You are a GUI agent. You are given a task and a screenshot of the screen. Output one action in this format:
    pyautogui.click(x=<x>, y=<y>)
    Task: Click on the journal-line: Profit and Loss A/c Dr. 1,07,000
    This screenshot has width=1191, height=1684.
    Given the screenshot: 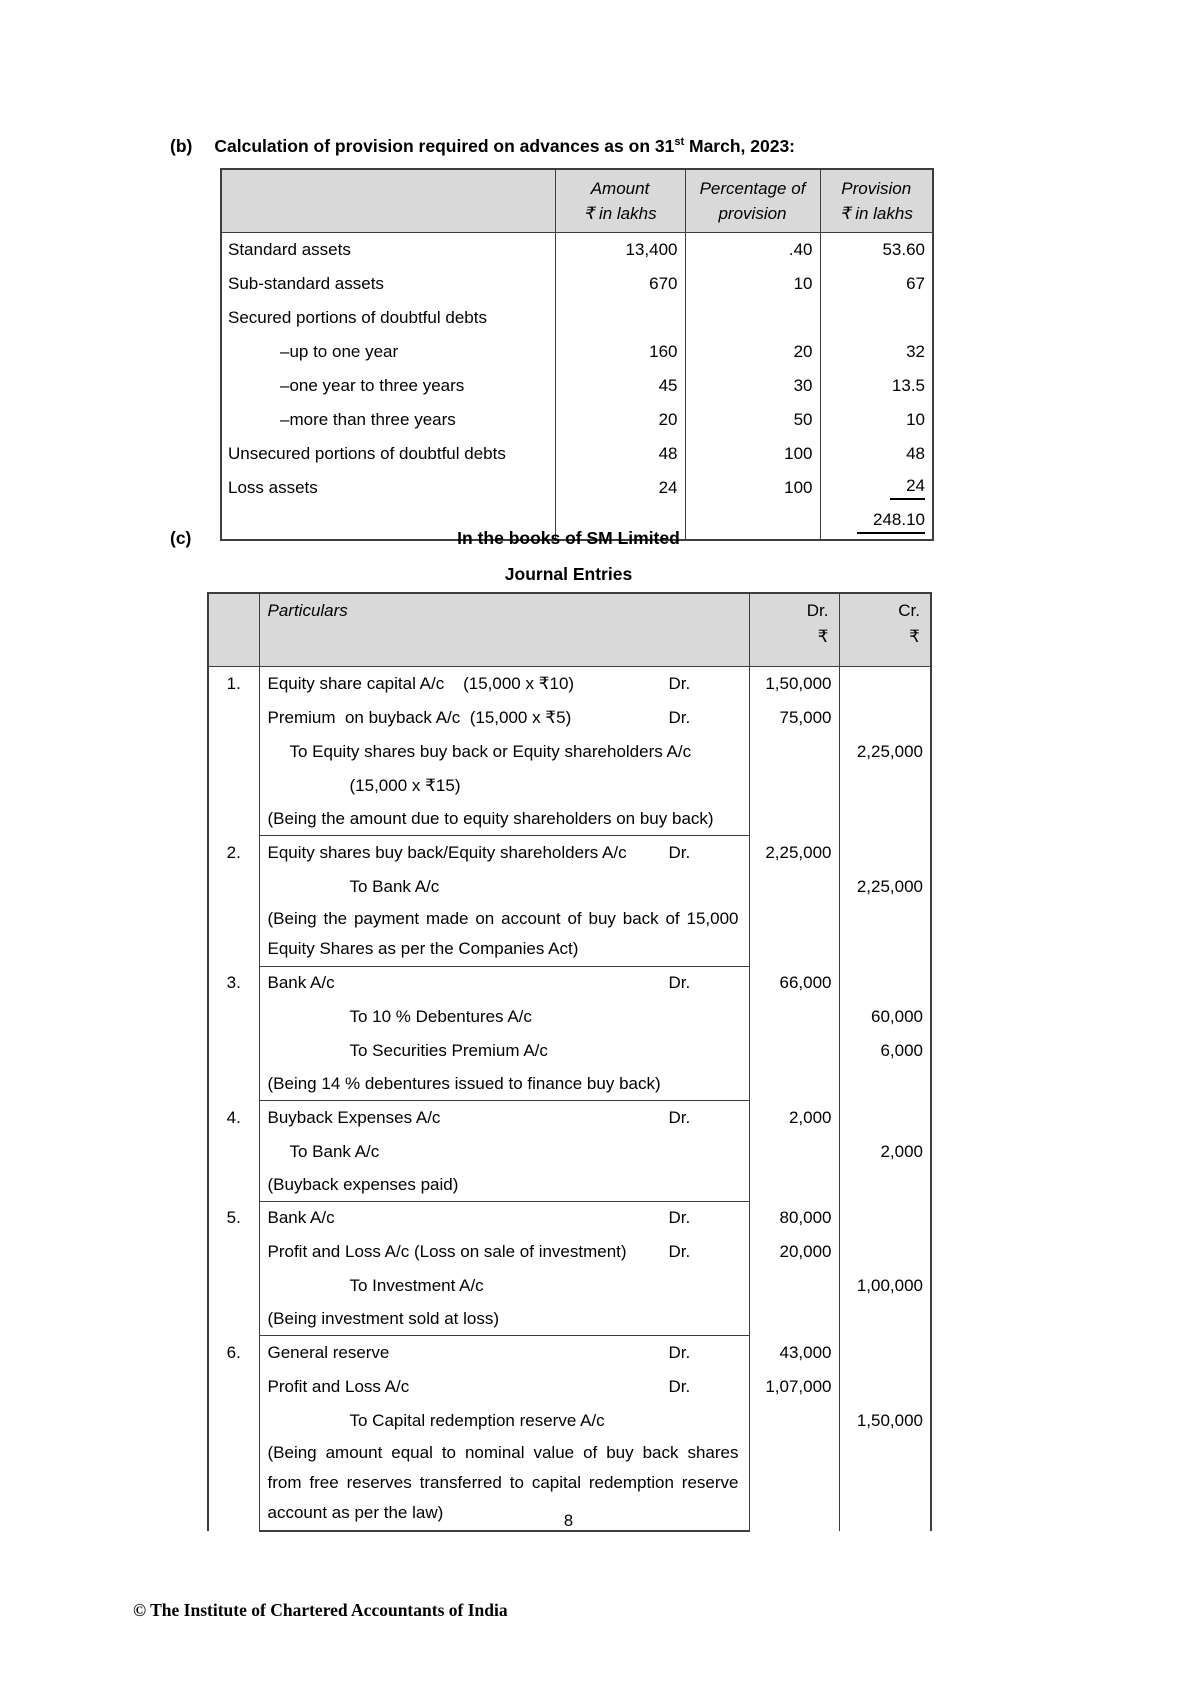 What is the action you would take?
    pyautogui.click(x=569, y=1386)
    